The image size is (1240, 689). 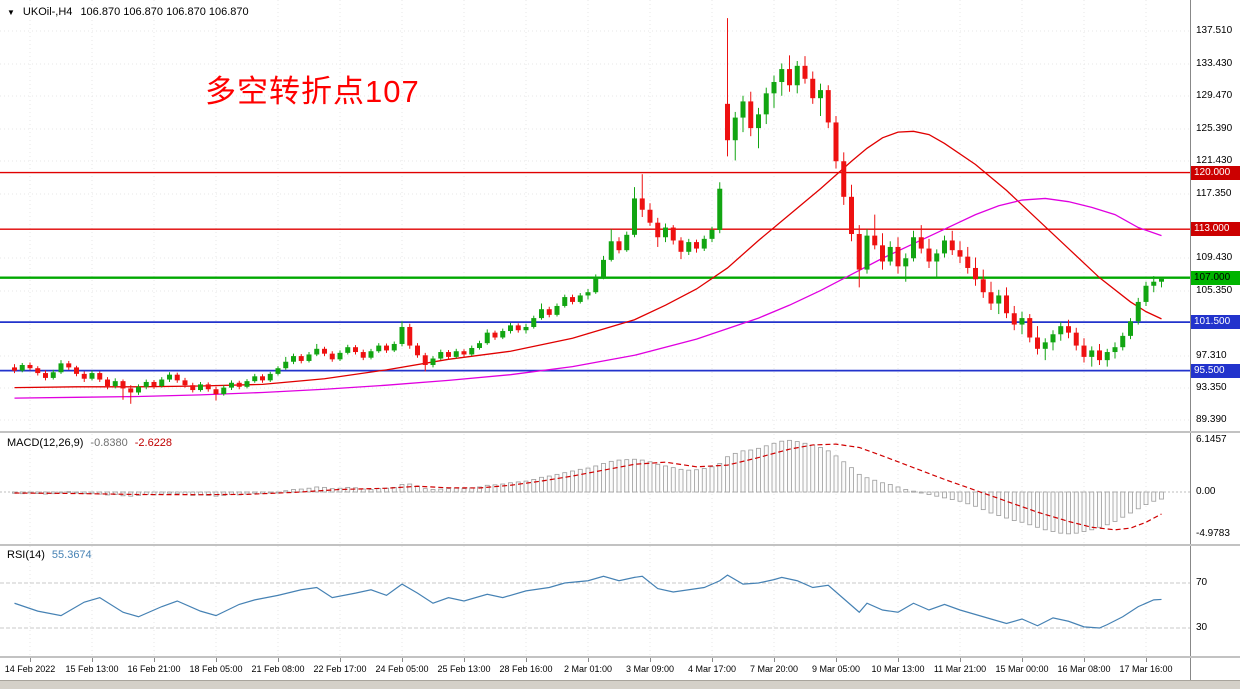 I want to click on time-axis-label: 22 Feb 17:00, so click(x=340, y=669).